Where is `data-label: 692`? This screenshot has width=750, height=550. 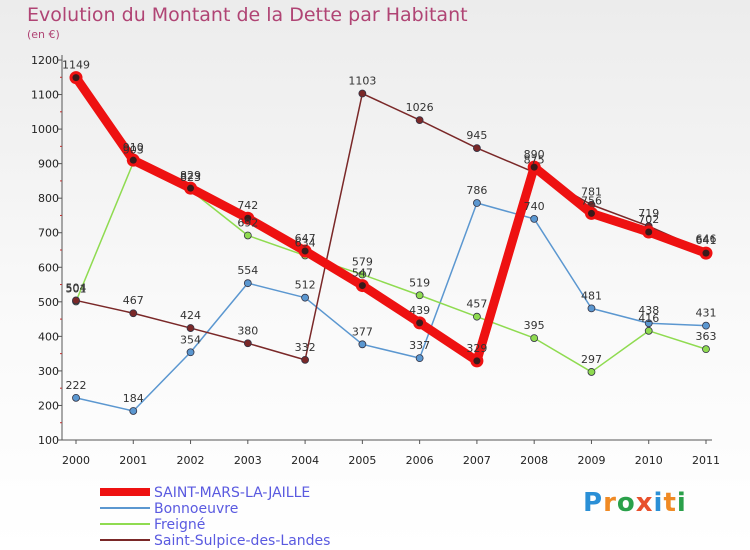
data-label: 692 is located at coordinates (247, 222).